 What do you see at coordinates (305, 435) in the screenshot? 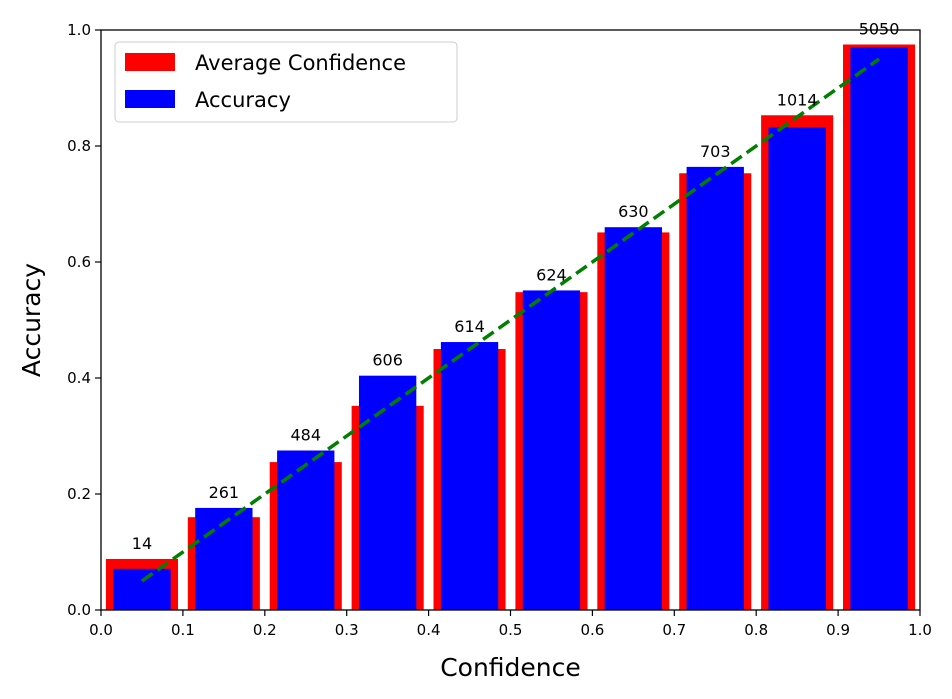
I see `count-label: 484` at bounding box center [305, 435].